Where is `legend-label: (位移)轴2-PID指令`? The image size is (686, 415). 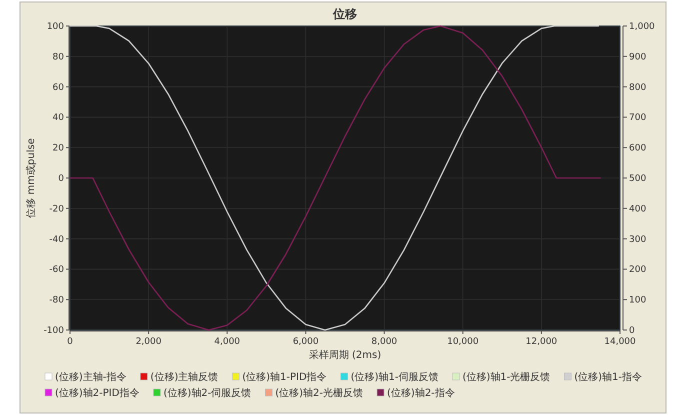 legend-label: (位移)轴2-PID指令 is located at coordinates (97, 393).